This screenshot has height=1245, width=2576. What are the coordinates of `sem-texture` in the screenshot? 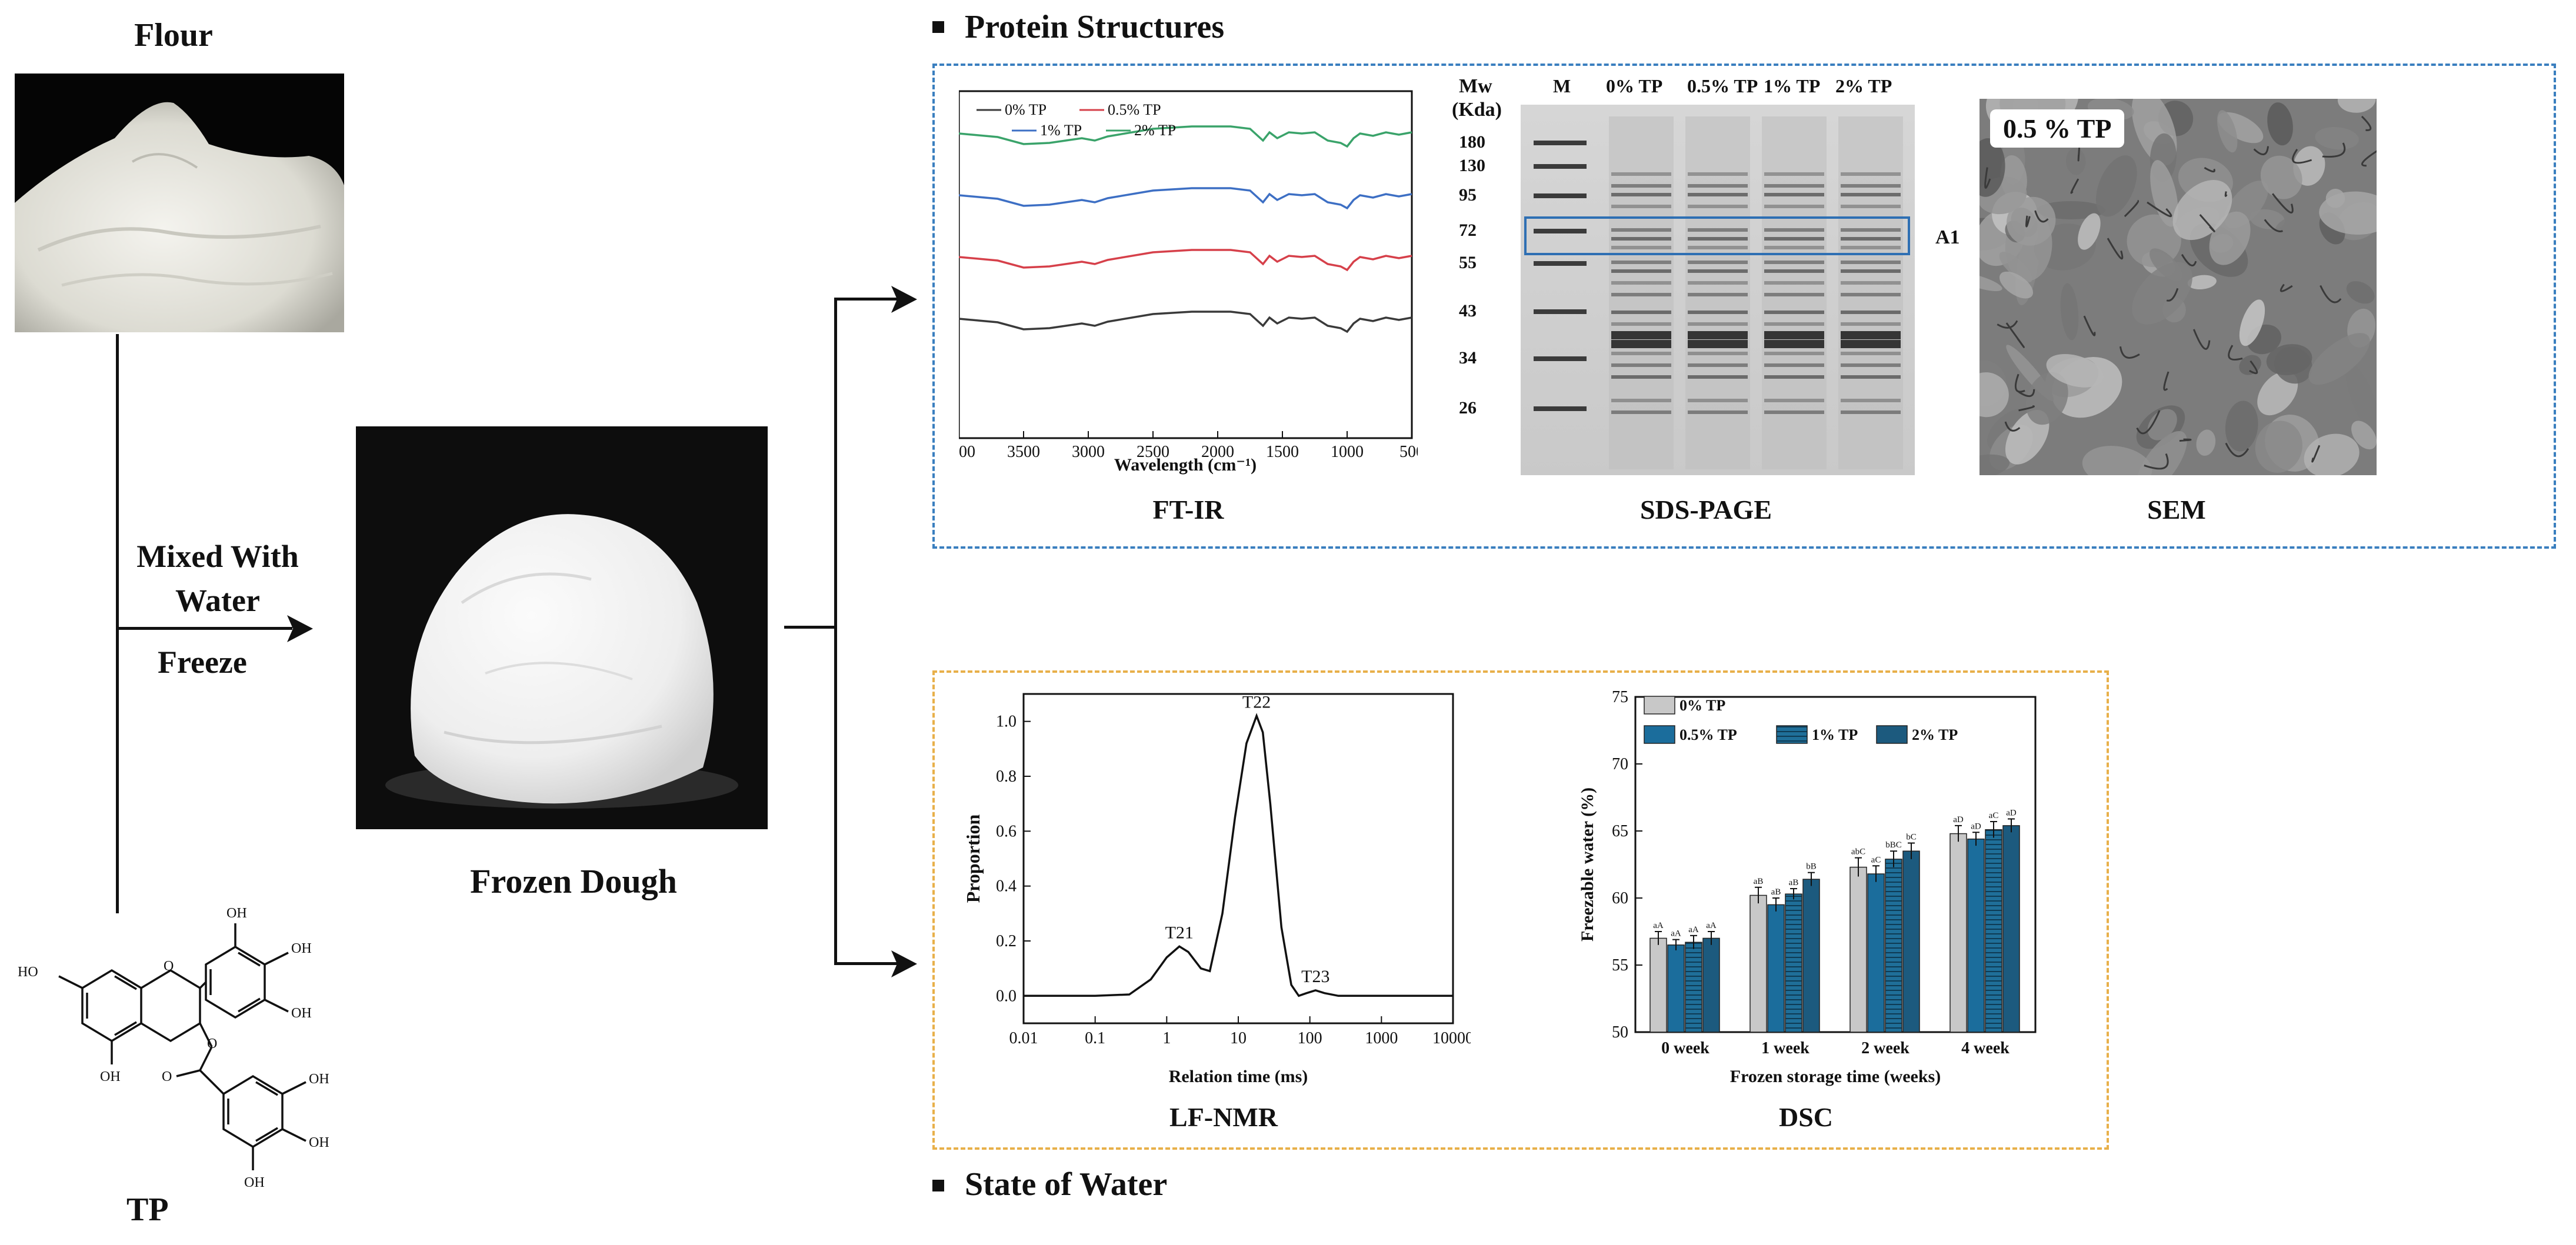 It's located at (2178, 287).